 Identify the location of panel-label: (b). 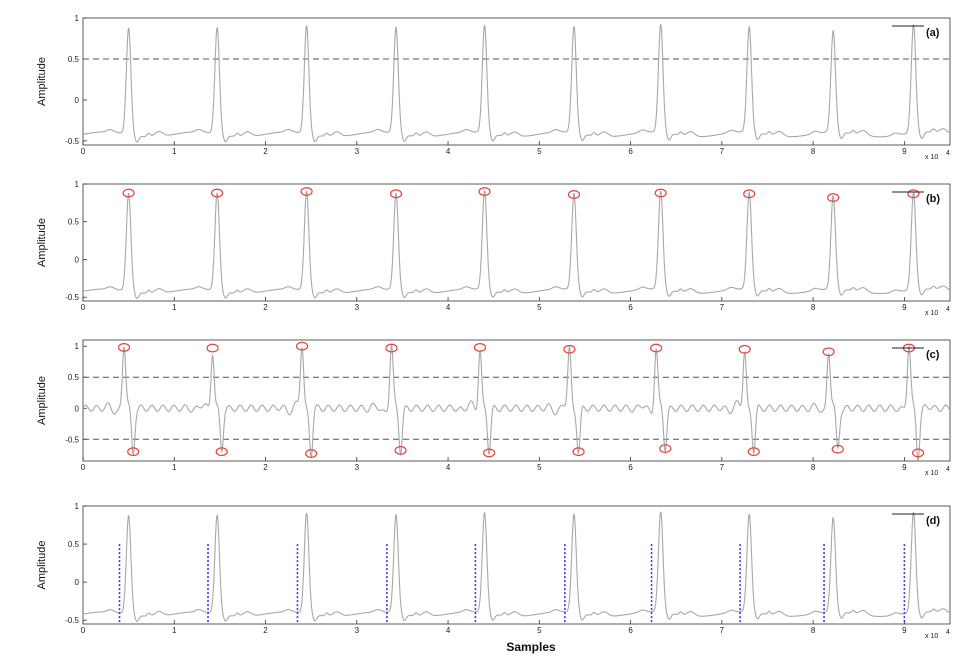
(933, 199).